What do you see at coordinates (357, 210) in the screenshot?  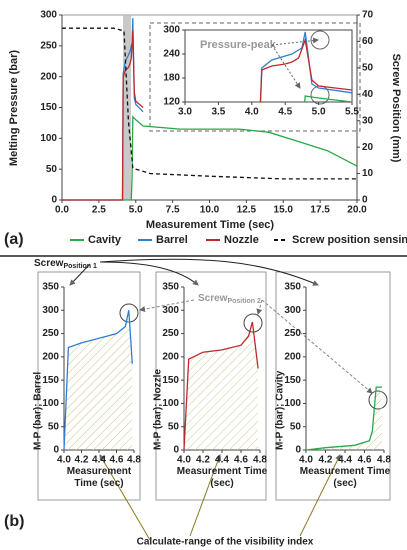 I see `x-tick-label: 20.0` at bounding box center [357, 210].